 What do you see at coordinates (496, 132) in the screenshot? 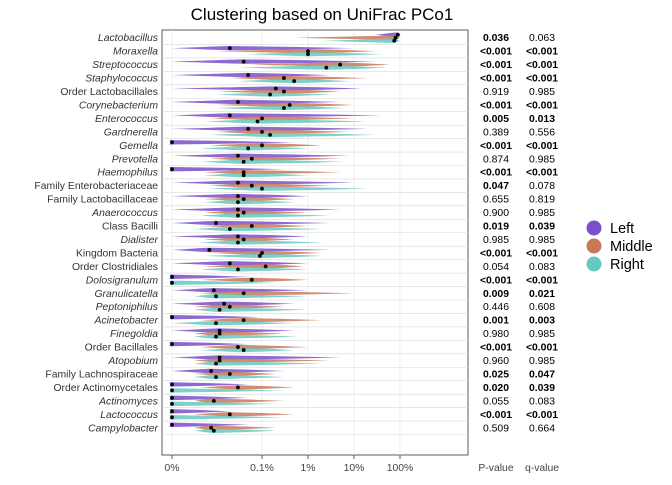
I see `p-value-cell: 0.389` at bounding box center [496, 132].